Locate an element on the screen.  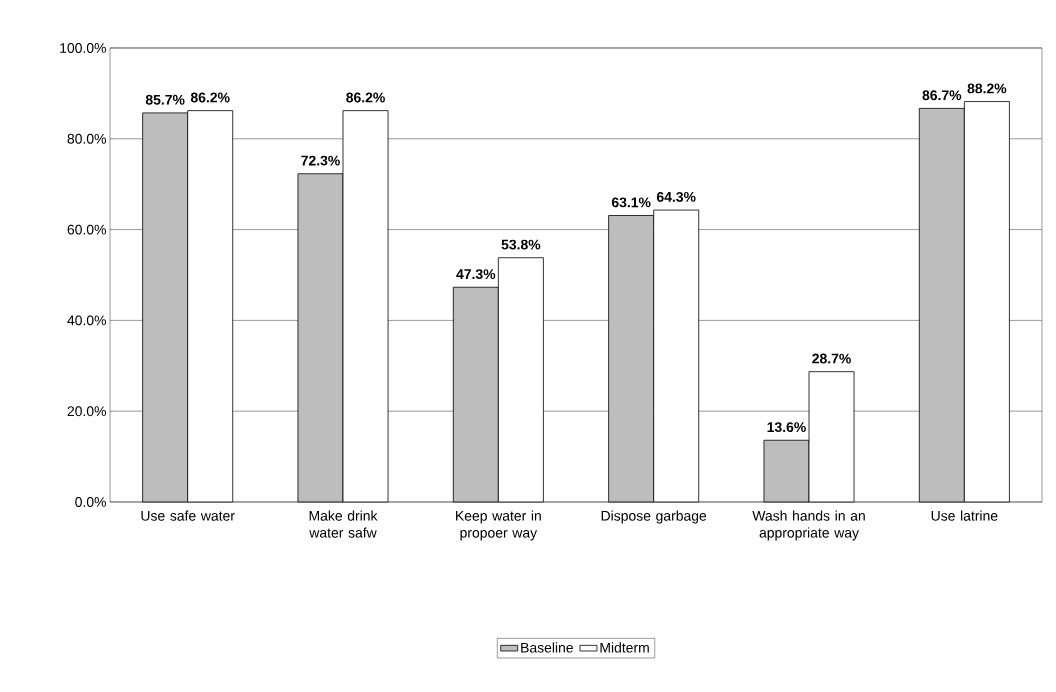
y-tick-label: 20.0% is located at coordinates (86, 411).